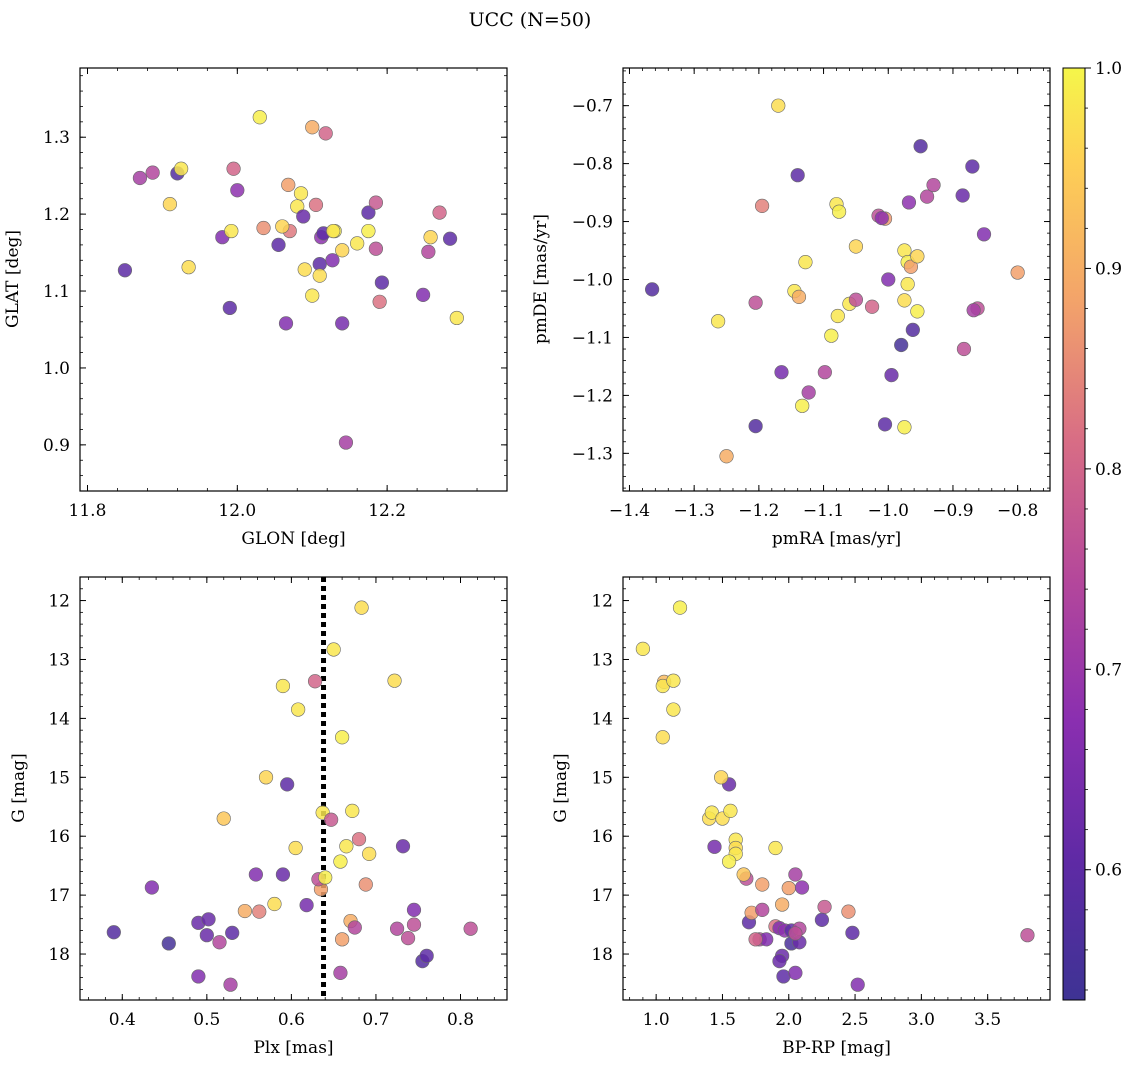  What do you see at coordinates (602, 778) in the screenshot?
I see `y-tick-label: 15` at bounding box center [602, 778].